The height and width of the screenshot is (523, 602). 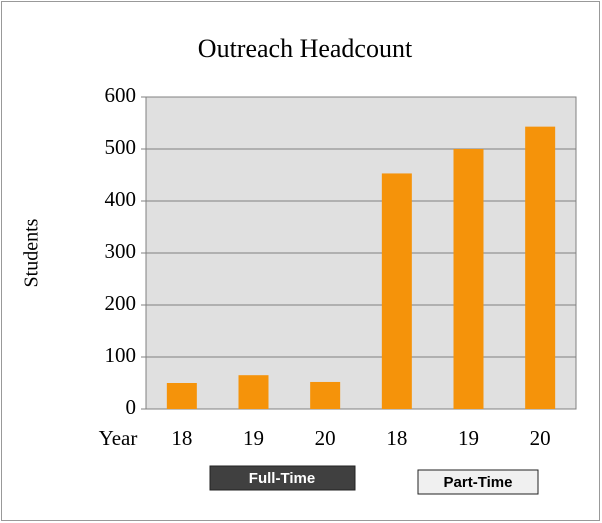 I want to click on y-tick-label: 300, so click(x=121, y=251).